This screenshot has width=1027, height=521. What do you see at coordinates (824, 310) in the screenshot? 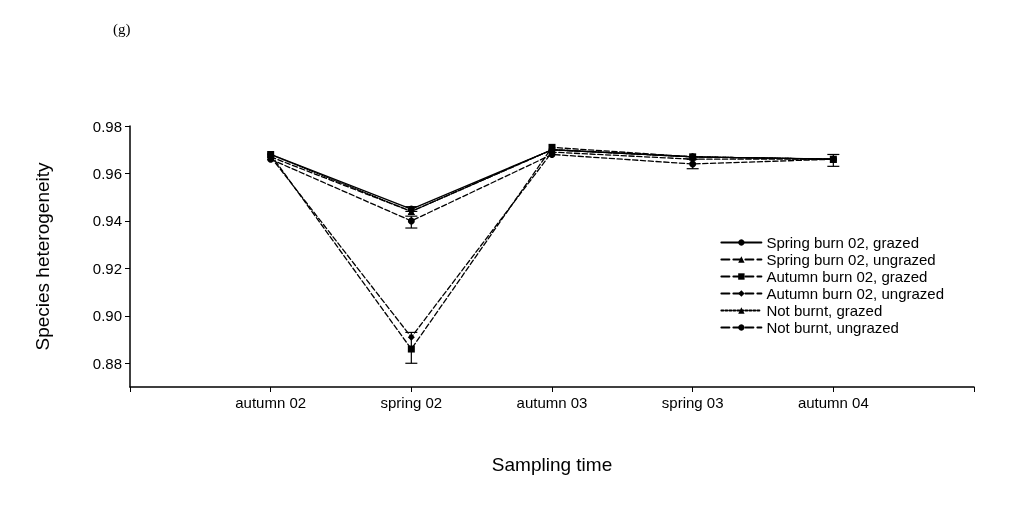
I see `legend-label: Not burnt, grazed` at bounding box center [824, 310].